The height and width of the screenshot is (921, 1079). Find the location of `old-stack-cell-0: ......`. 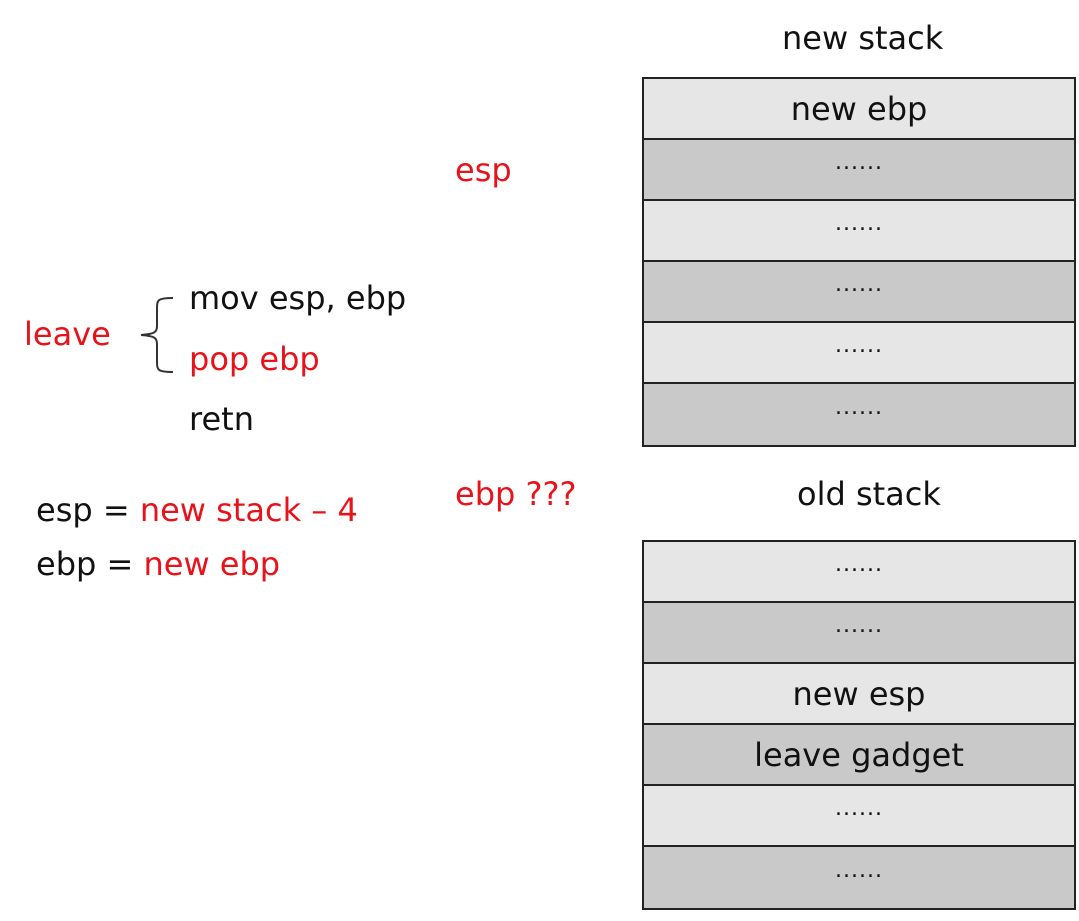

old-stack-cell-0: ...... is located at coordinates (859, 572).